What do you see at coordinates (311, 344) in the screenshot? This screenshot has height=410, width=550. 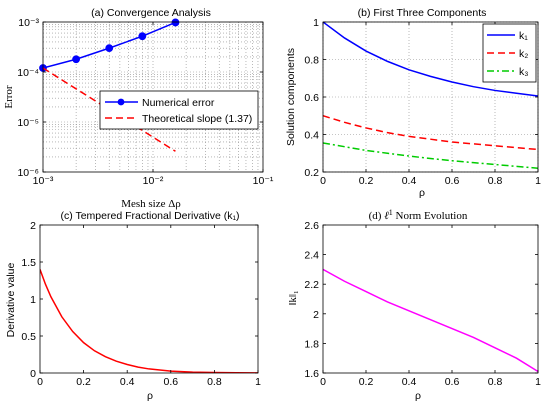 I see `y-tick-label: 1.8` at bounding box center [311, 344].